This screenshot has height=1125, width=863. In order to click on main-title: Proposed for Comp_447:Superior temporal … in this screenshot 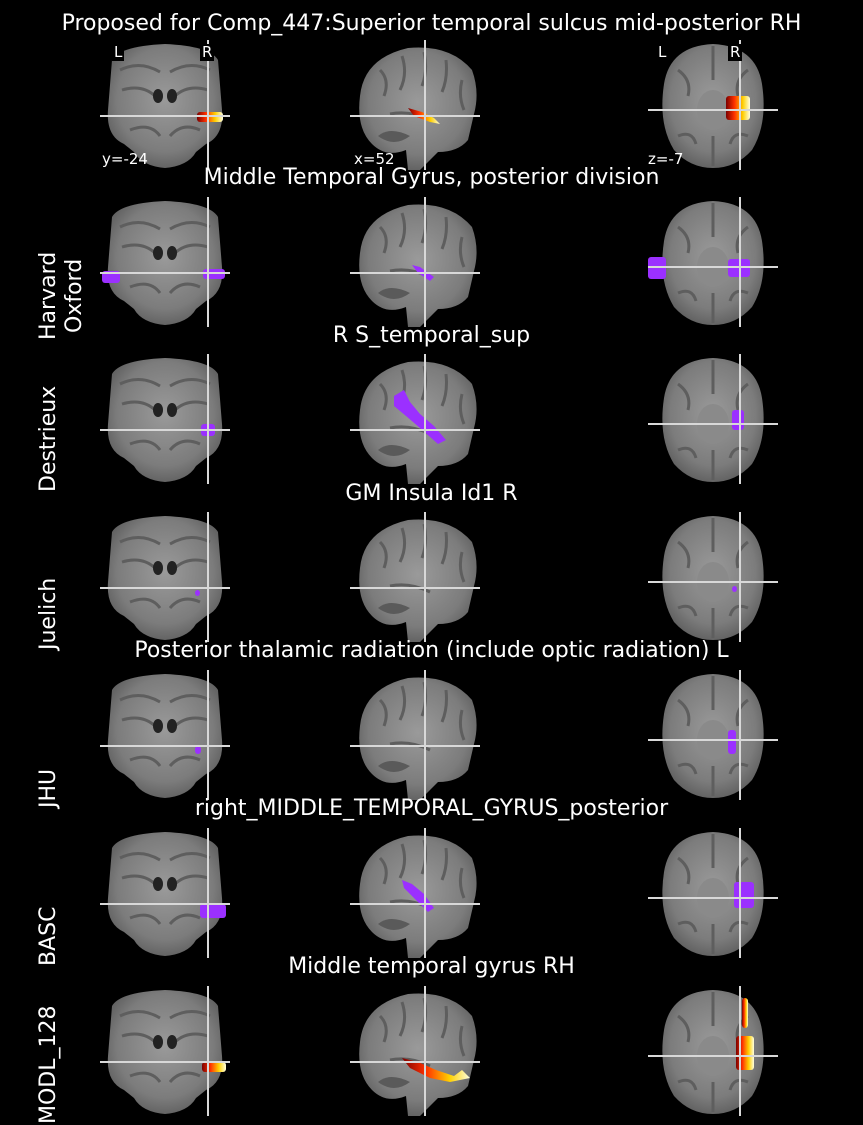, I will do `click(431, 23)`.